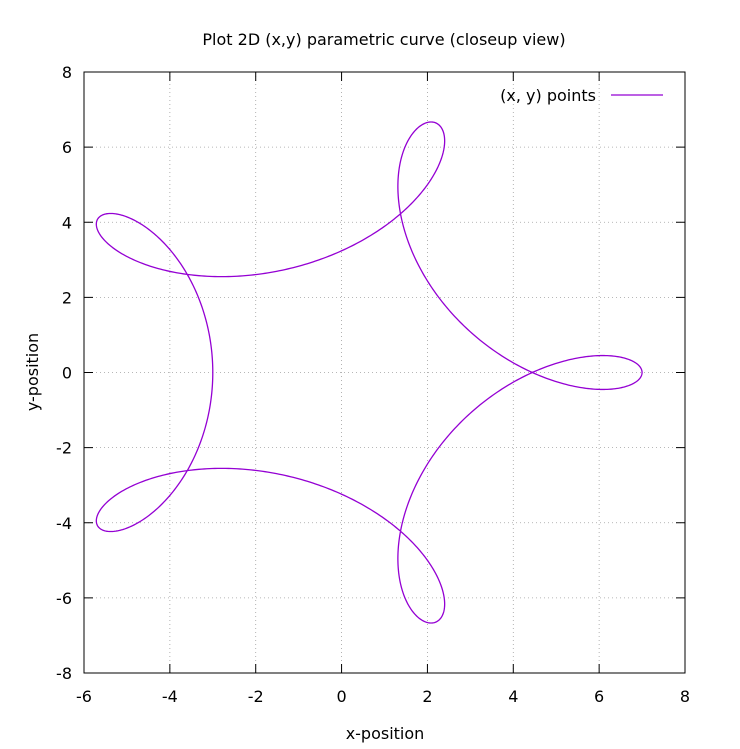 This screenshot has height=749, width=740. I want to click on x-tick-labels: -6 -4 -2 0 2 4 6 8, so click(383, 696).